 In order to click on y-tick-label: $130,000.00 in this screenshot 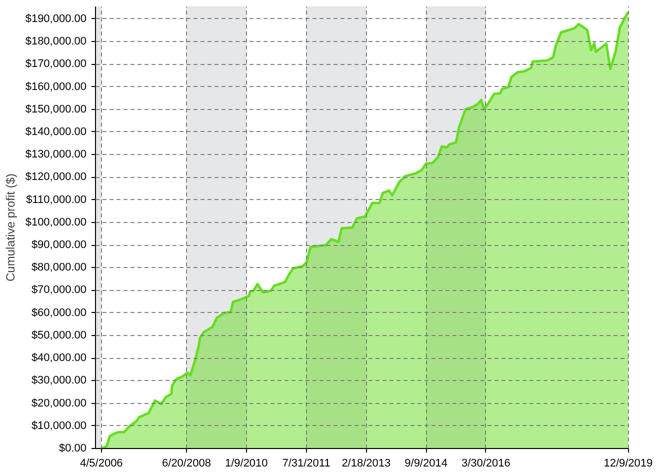, I will do `click(55, 154)`.